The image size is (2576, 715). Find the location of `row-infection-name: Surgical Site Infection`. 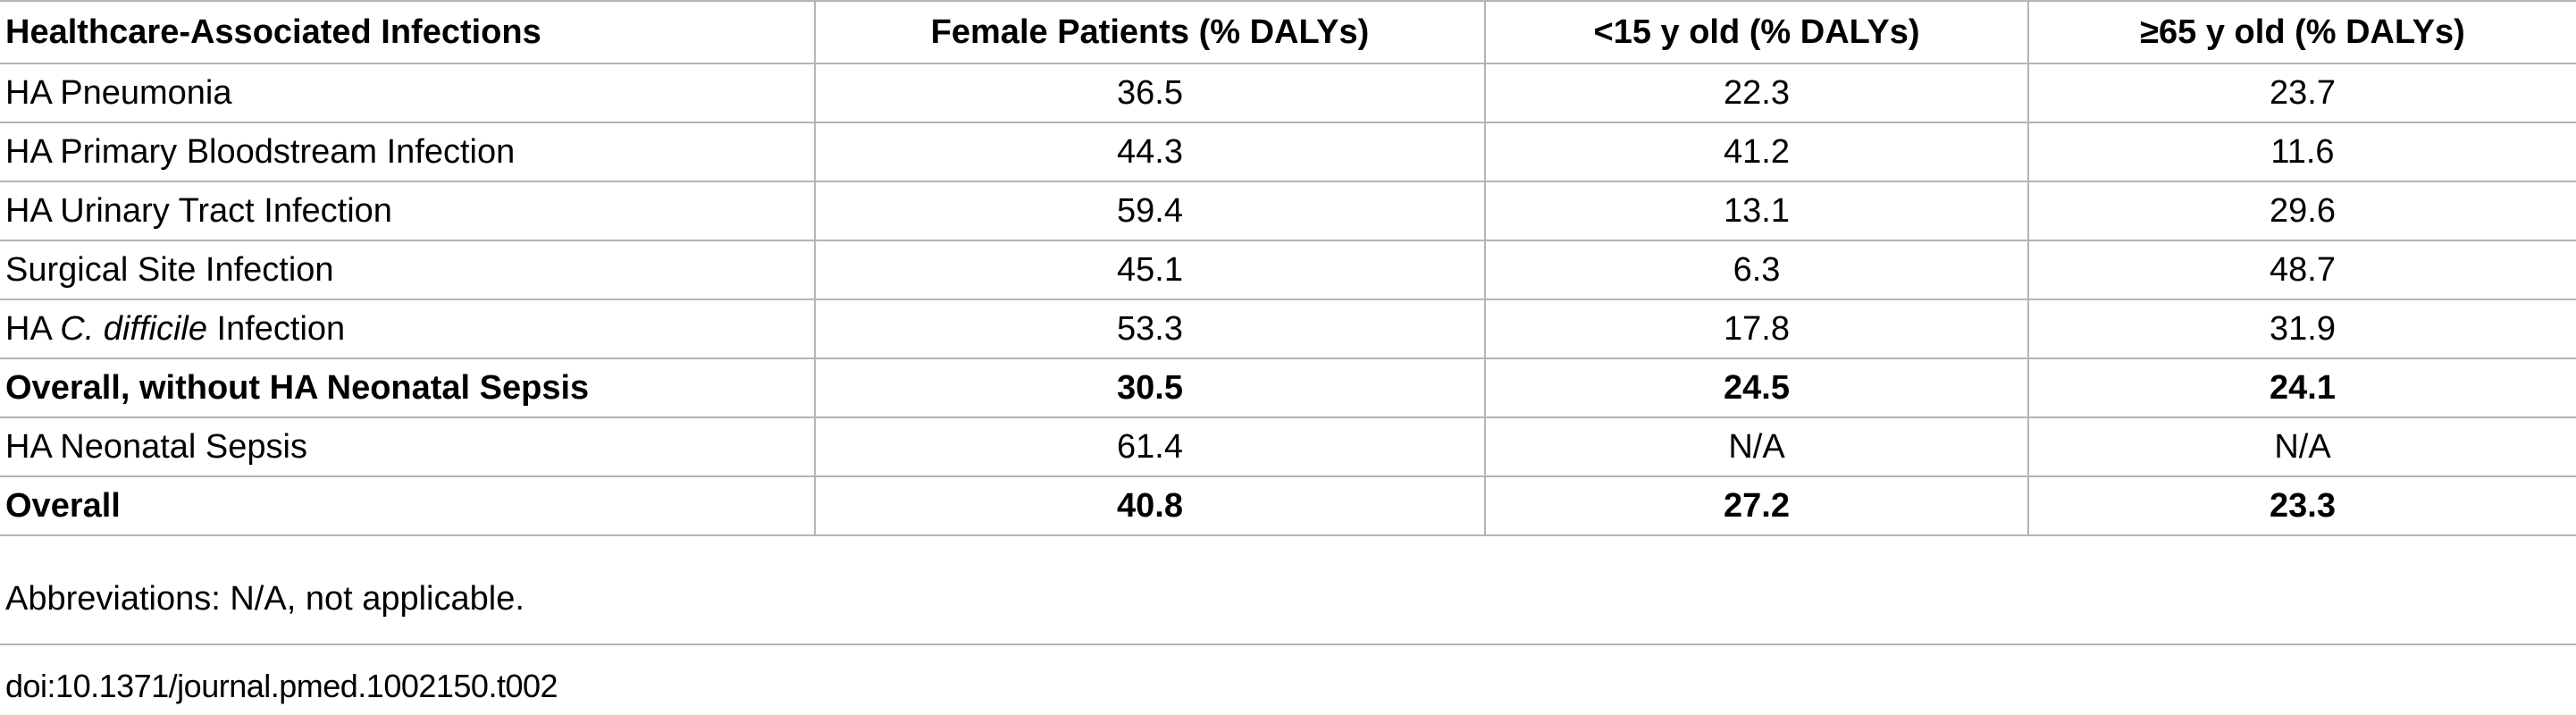

row-infection-name: Surgical Site Infection is located at coordinates (407, 270).